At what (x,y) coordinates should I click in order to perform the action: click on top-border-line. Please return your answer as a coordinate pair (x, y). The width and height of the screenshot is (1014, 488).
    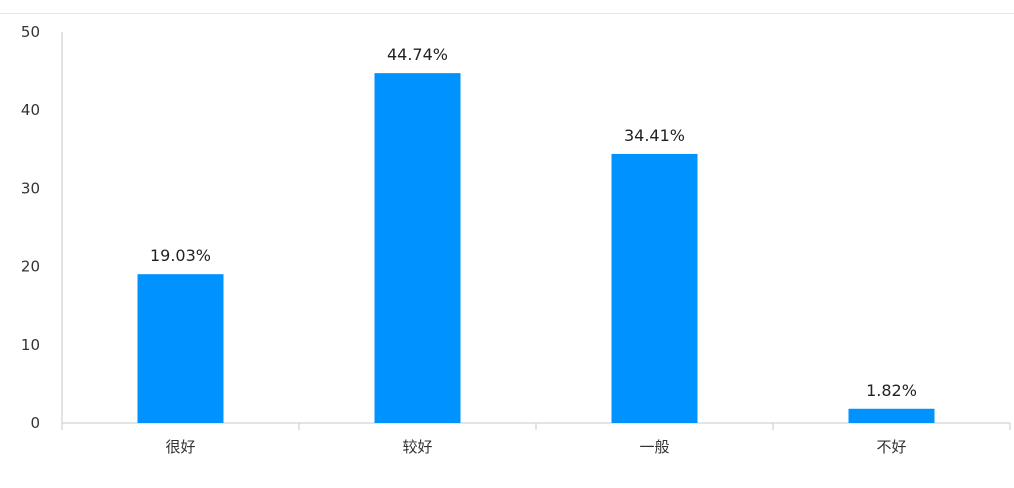
    Looking at the image, I should click on (507, 13).